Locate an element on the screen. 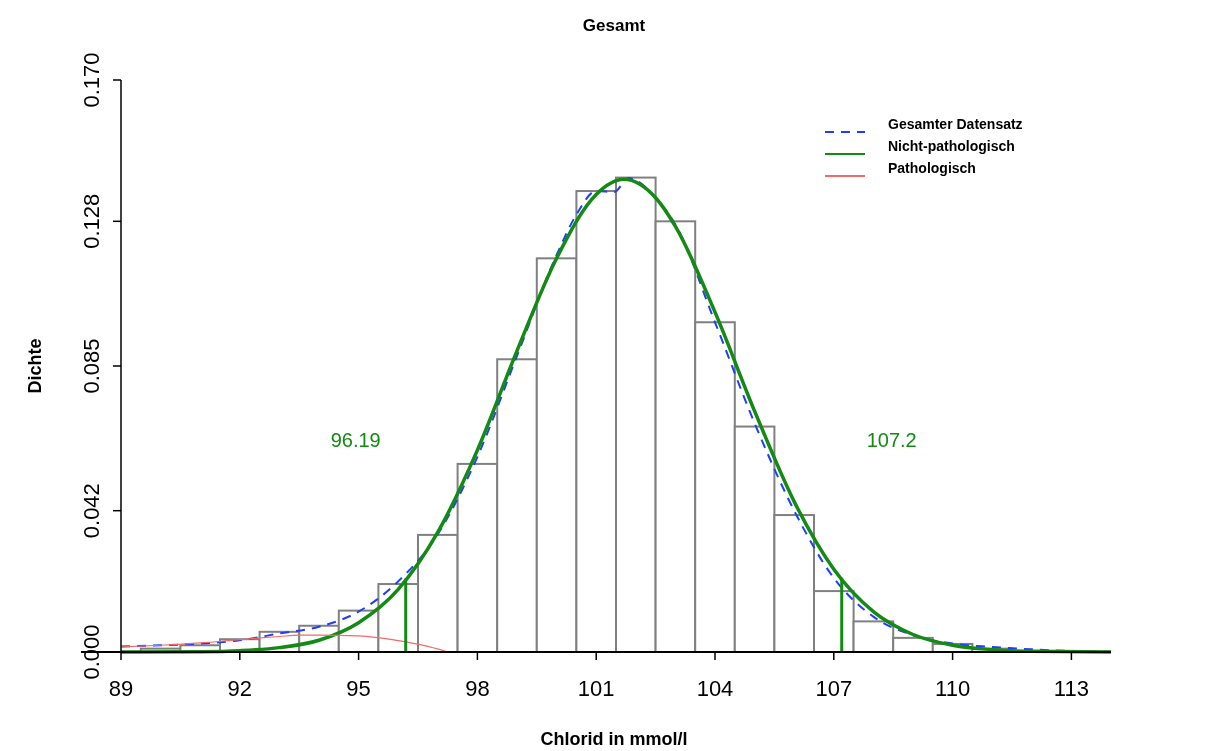 The width and height of the screenshot is (1215, 751). x-tick-label: 113 is located at coordinates (1071, 688).